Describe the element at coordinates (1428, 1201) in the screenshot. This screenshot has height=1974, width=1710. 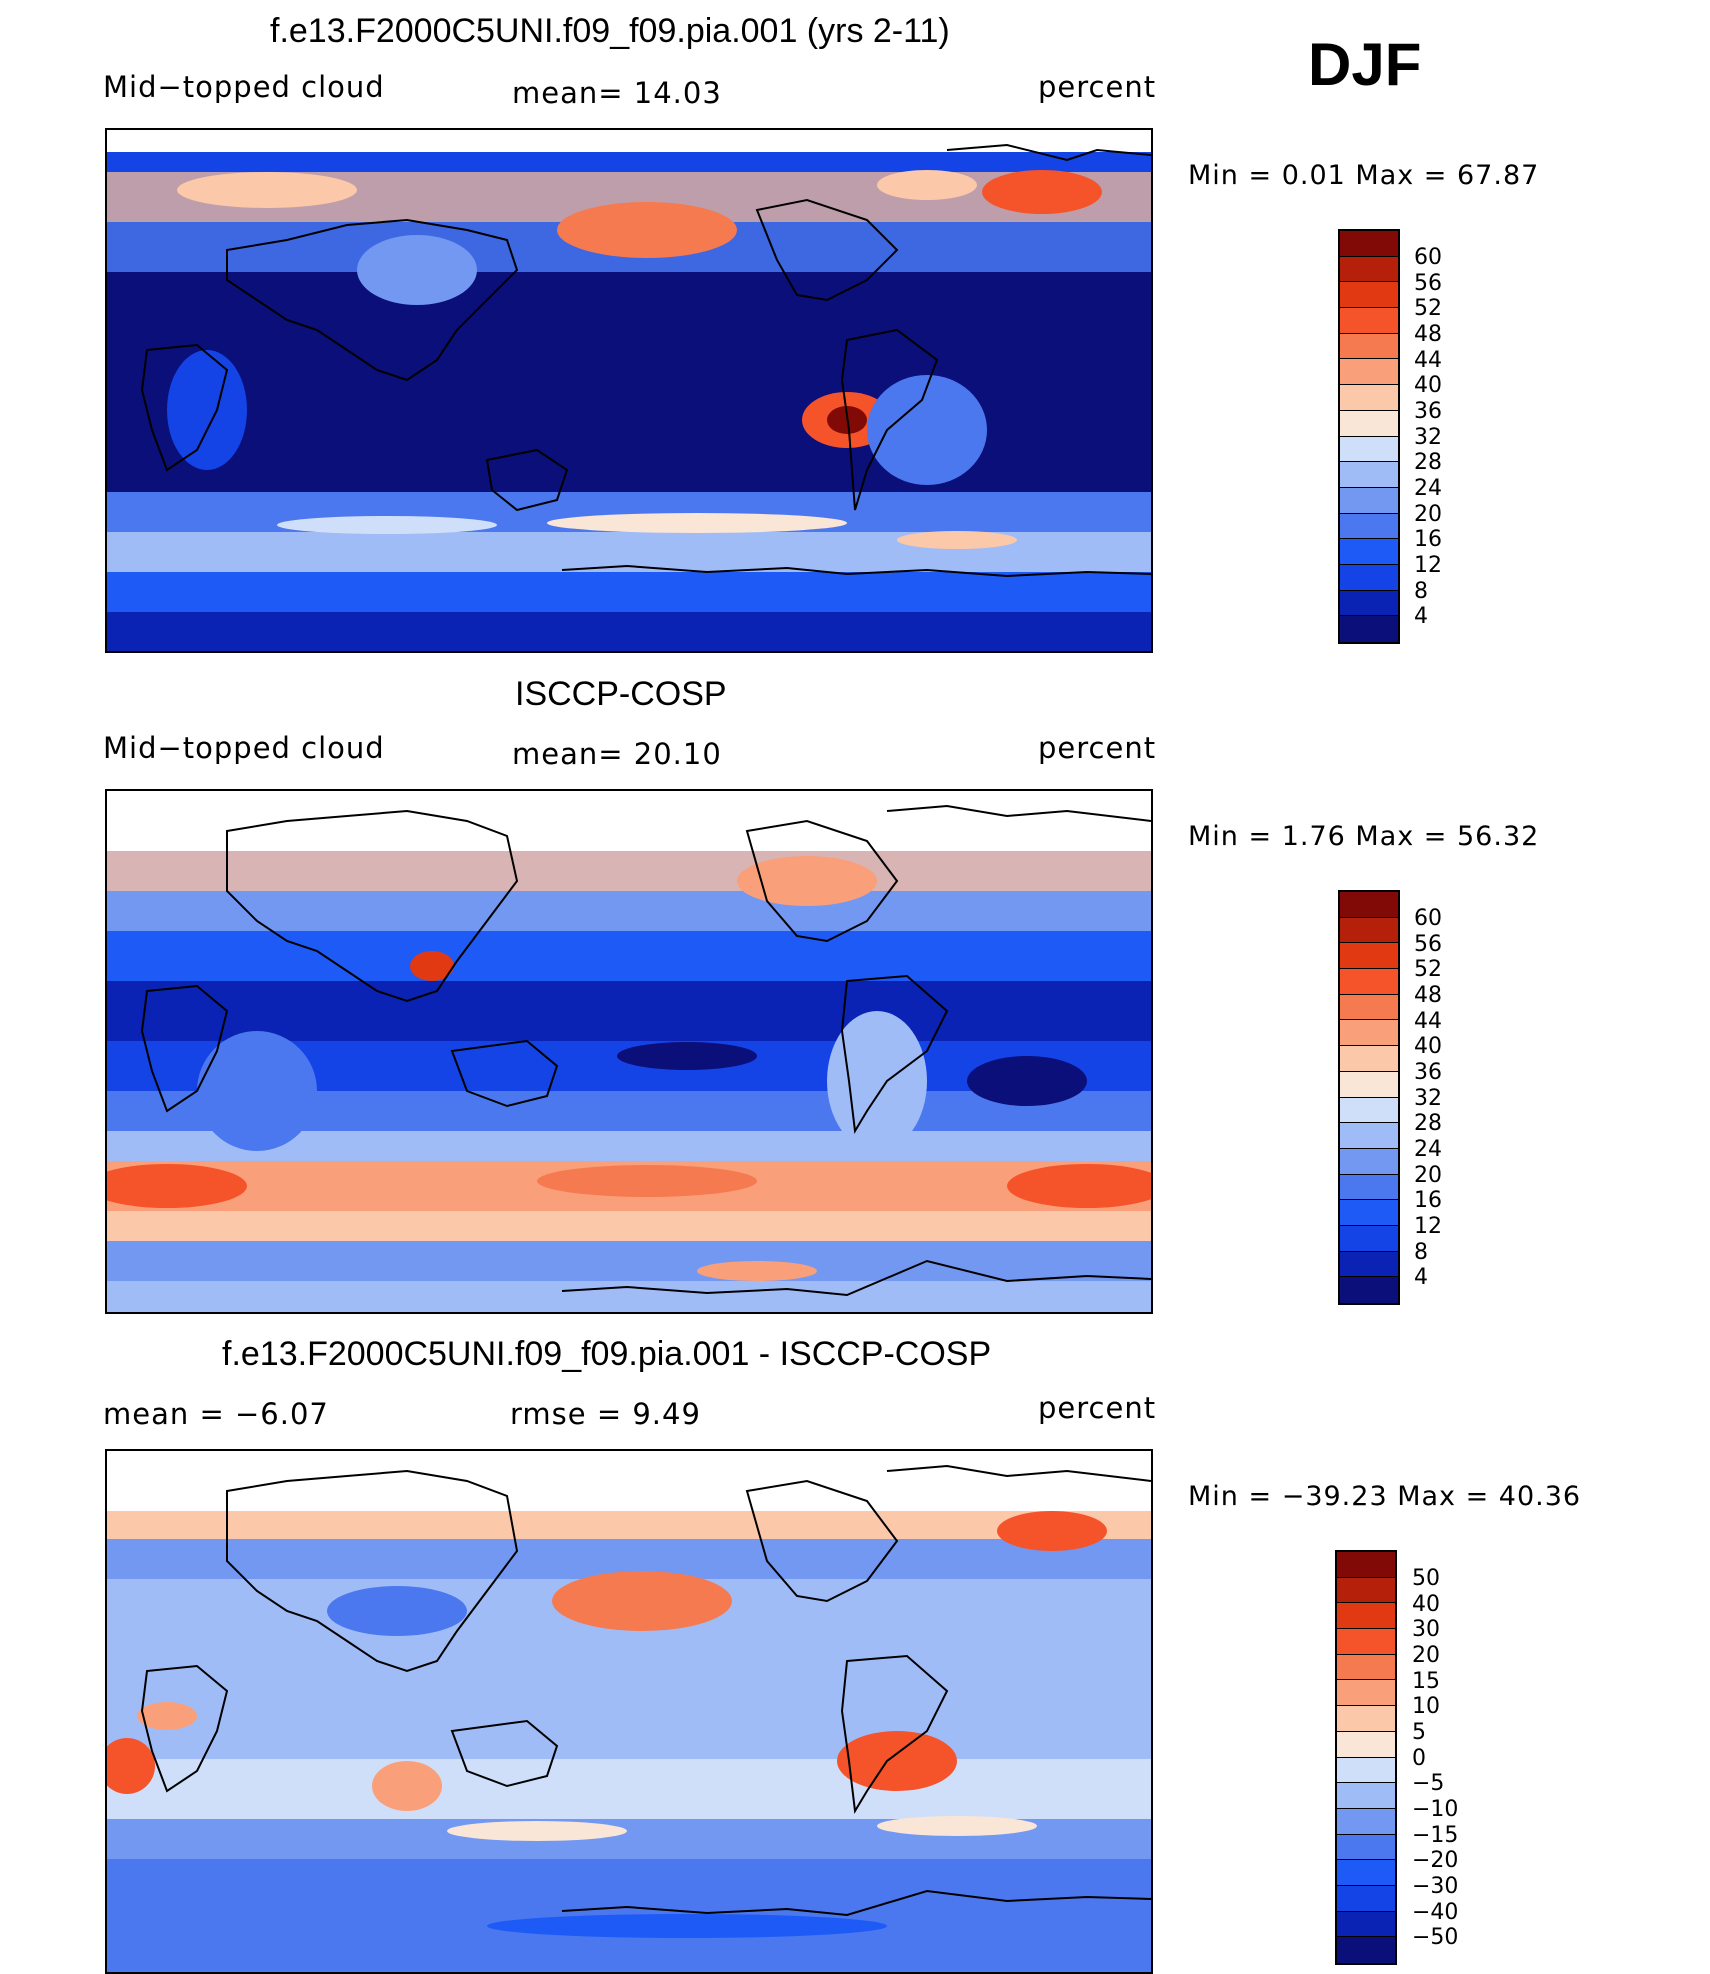
I see `panel2-colorbar-label: 16` at that location.